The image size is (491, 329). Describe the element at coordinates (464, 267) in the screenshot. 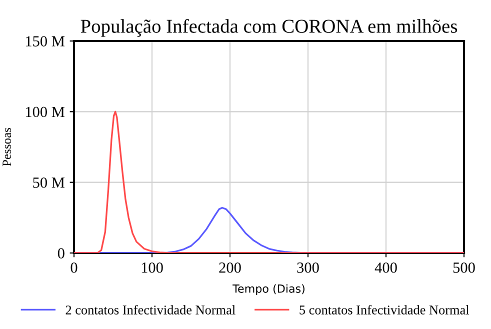

I see `x-tick-label: 500` at that location.